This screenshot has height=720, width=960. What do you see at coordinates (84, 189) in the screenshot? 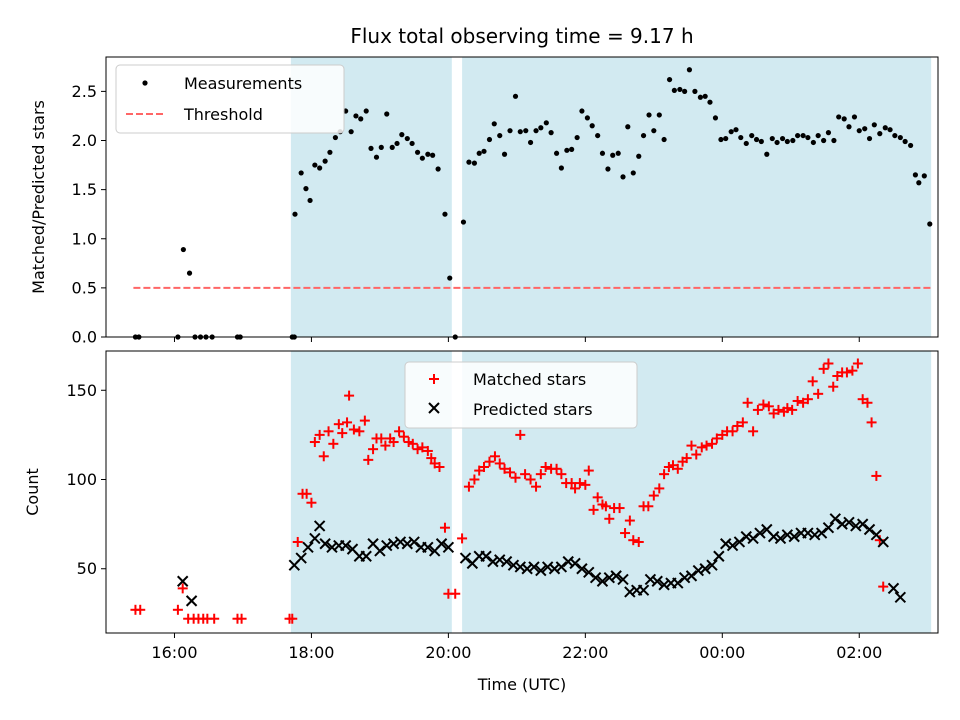
I see `y-tick-label: 1.5` at bounding box center [84, 189].